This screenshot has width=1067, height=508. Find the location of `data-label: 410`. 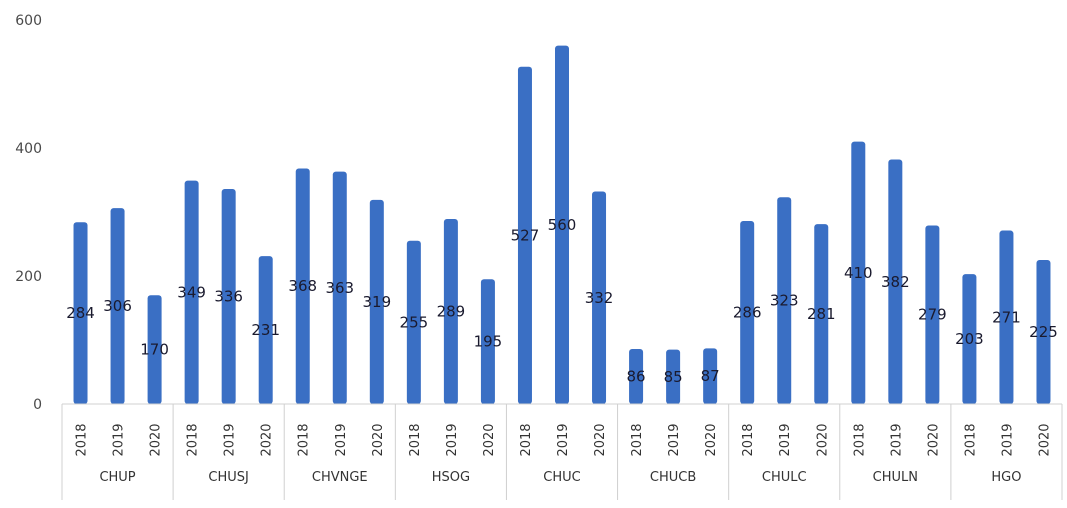

data-label: 410 is located at coordinates (858, 273).